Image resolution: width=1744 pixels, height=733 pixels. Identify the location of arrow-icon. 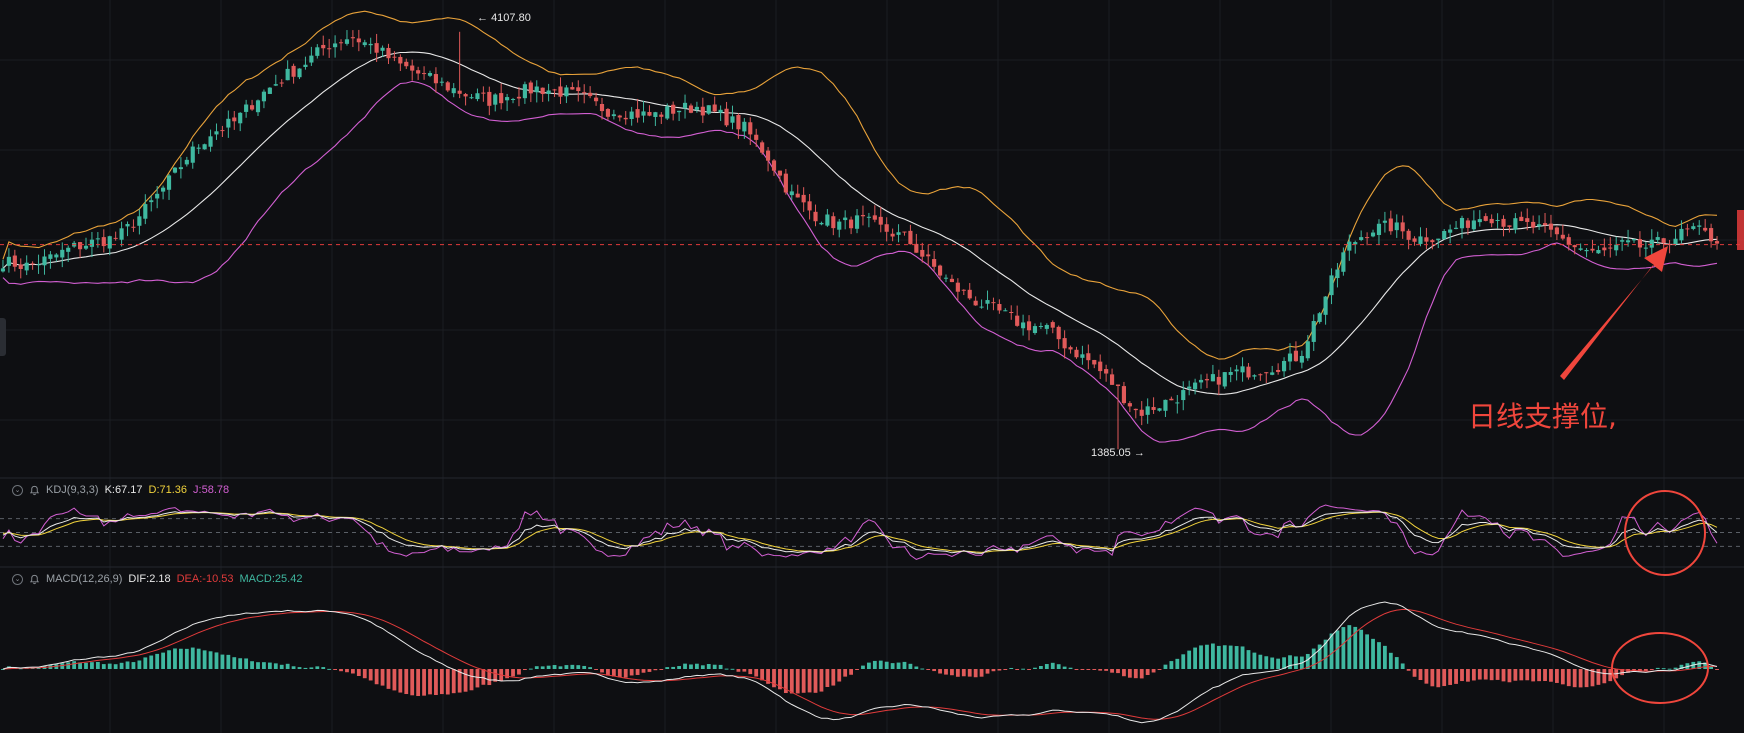
(1614, 313).